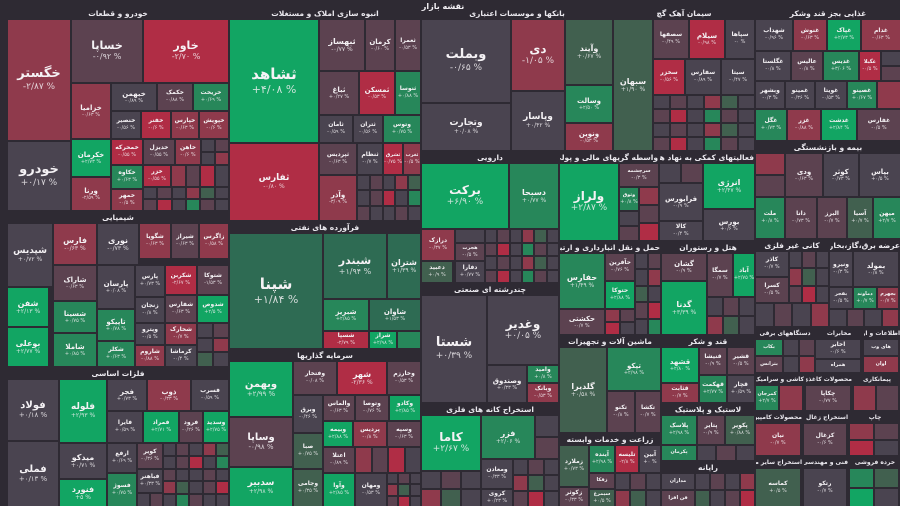 The height and width of the screenshot is (506, 900). I want to click on stock-tile: همراه, so click(838, 366).